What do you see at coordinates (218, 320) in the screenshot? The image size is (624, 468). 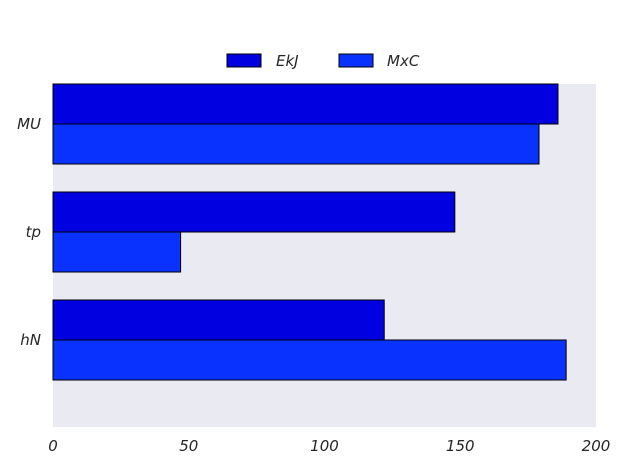 I see `bar-EkJ-hN` at bounding box center [218, 320].